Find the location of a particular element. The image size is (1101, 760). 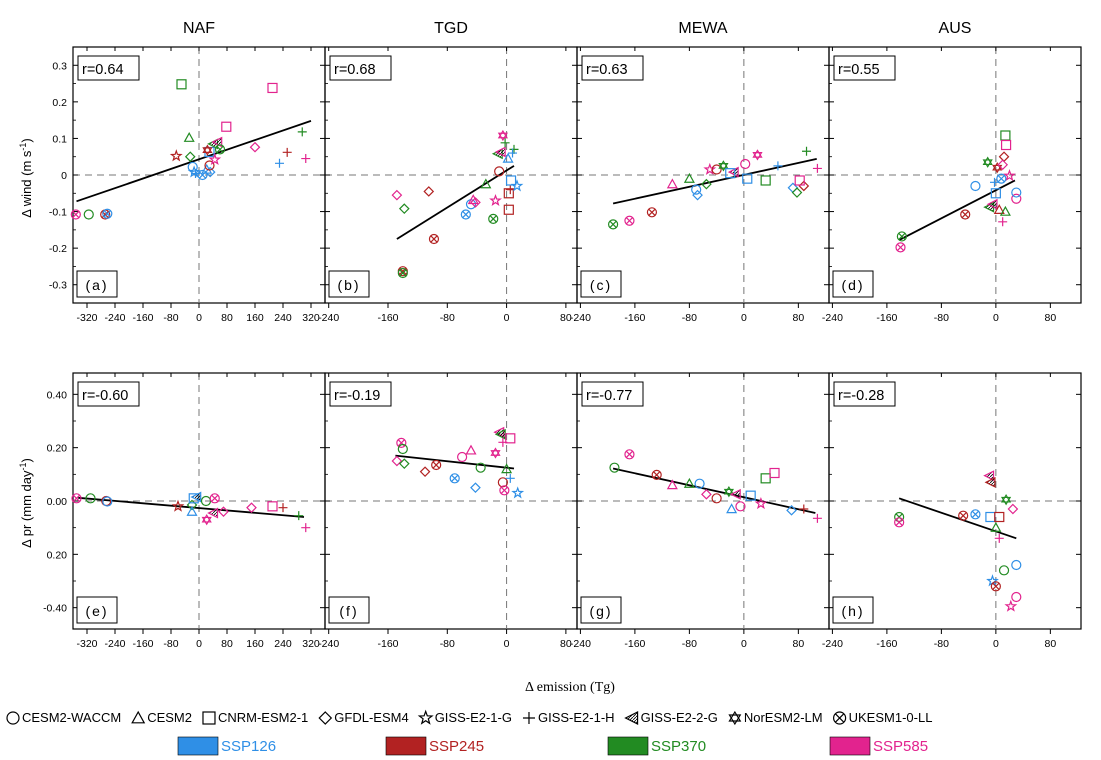

legend-item-ssp126: SSP126 is located at coordinates (226, 746).